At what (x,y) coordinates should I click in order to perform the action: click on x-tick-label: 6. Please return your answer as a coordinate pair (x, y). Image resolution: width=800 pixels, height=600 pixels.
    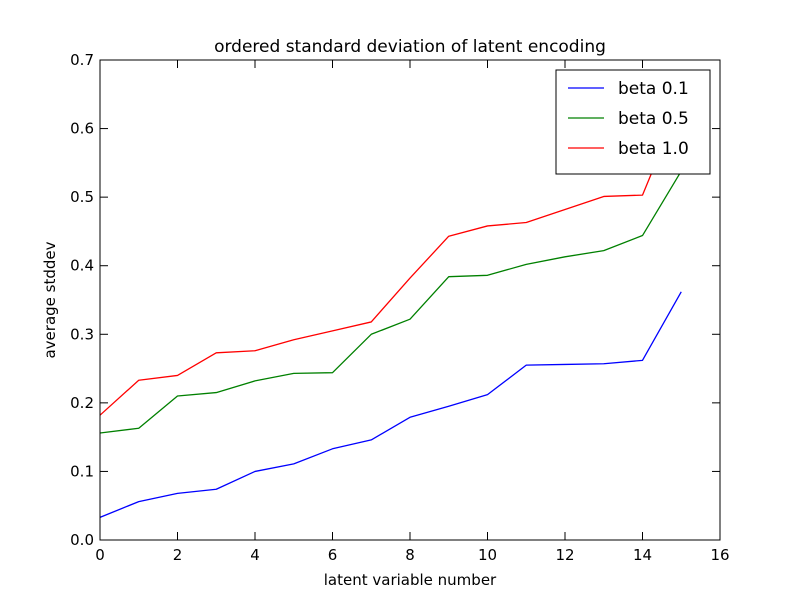
    Looking at the image, I should click on (333, 555).